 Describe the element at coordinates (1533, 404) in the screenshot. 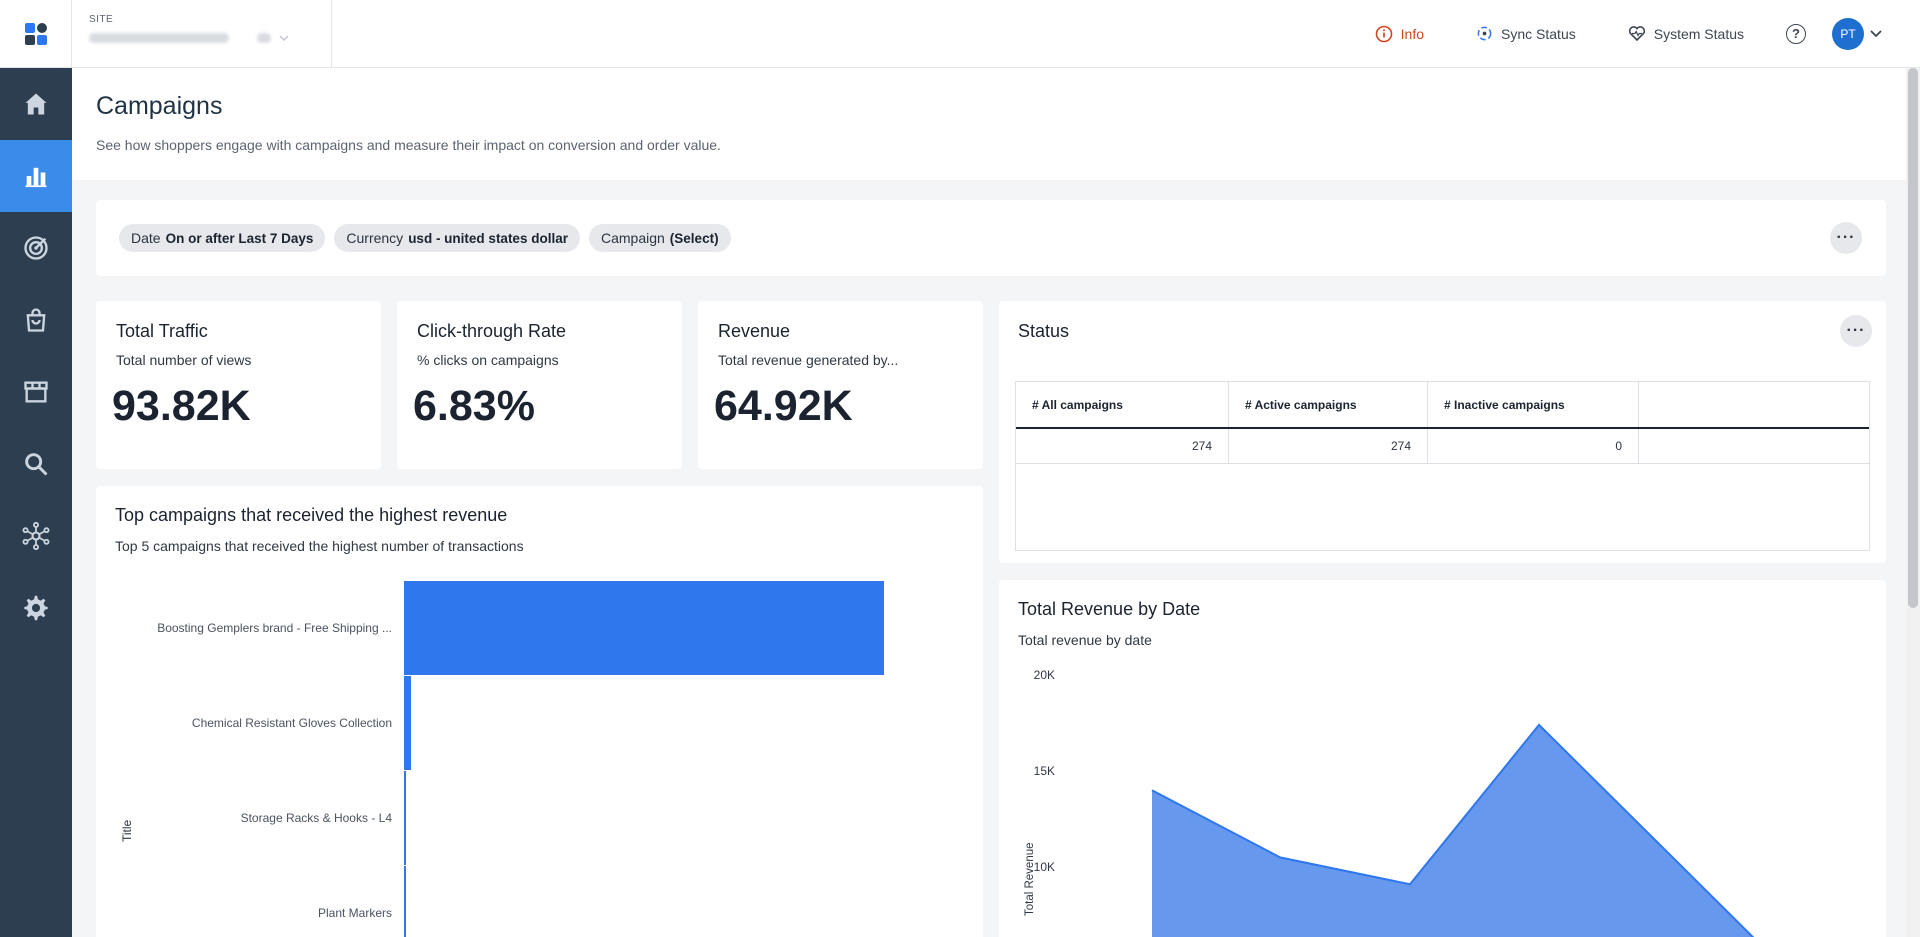

I see `column-header: # Inactive campaigns` at that location.